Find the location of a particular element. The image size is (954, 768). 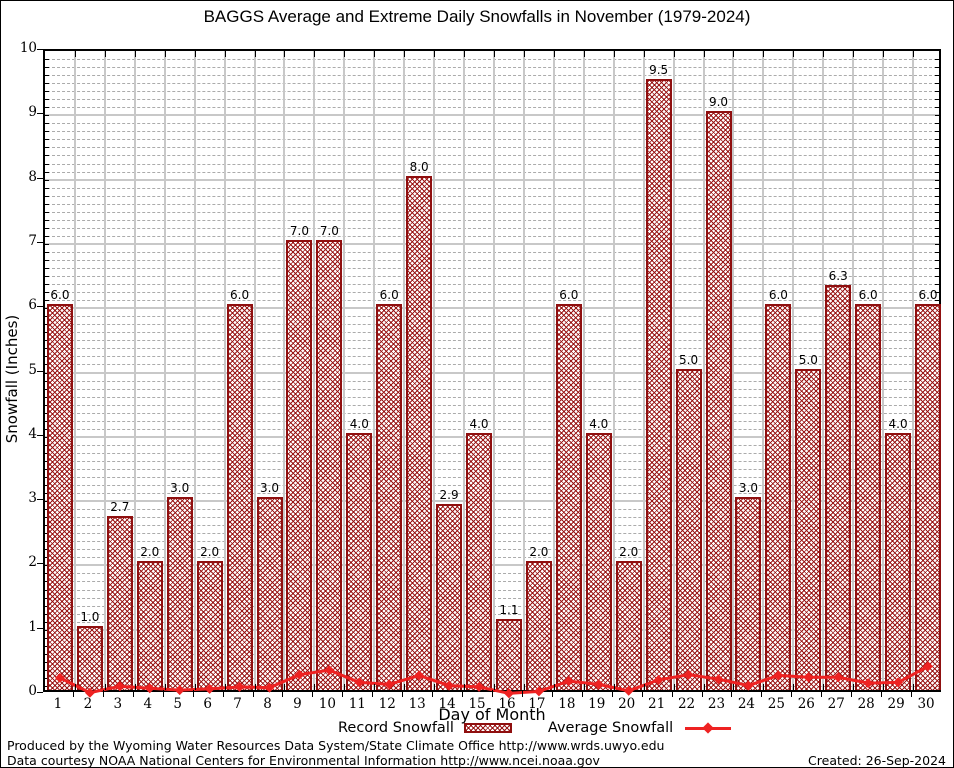

x-tick-label: 16 is located at coordinates (507, 704).